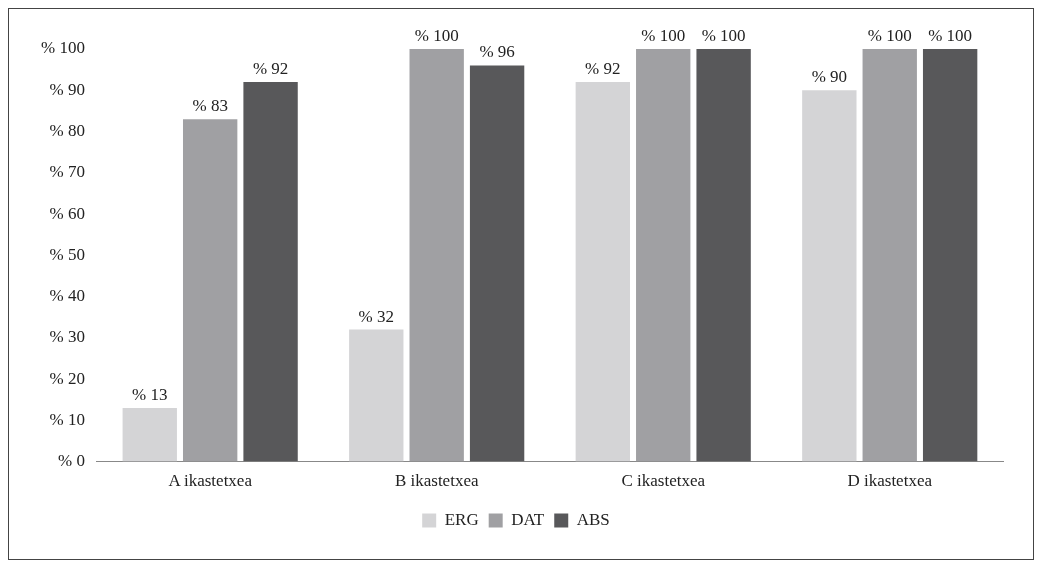 The width and height of the screenshot is (1042, 568). I want to click on legend-label: ABS, so click(593, 519).